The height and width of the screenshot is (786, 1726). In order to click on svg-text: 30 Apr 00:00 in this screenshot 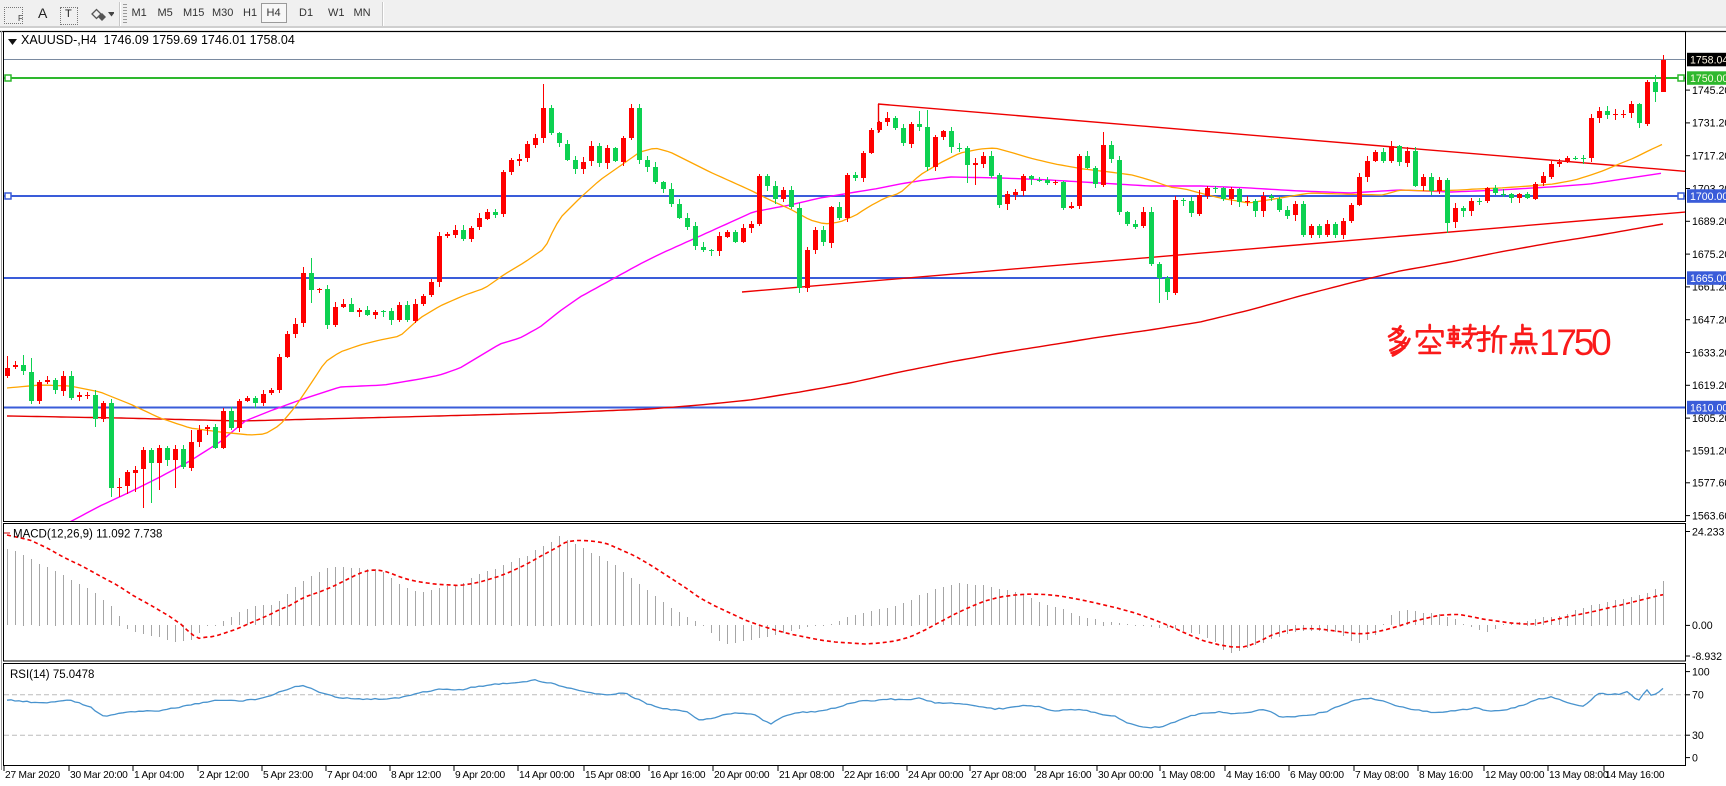, I will do `click(1126, 775)`.